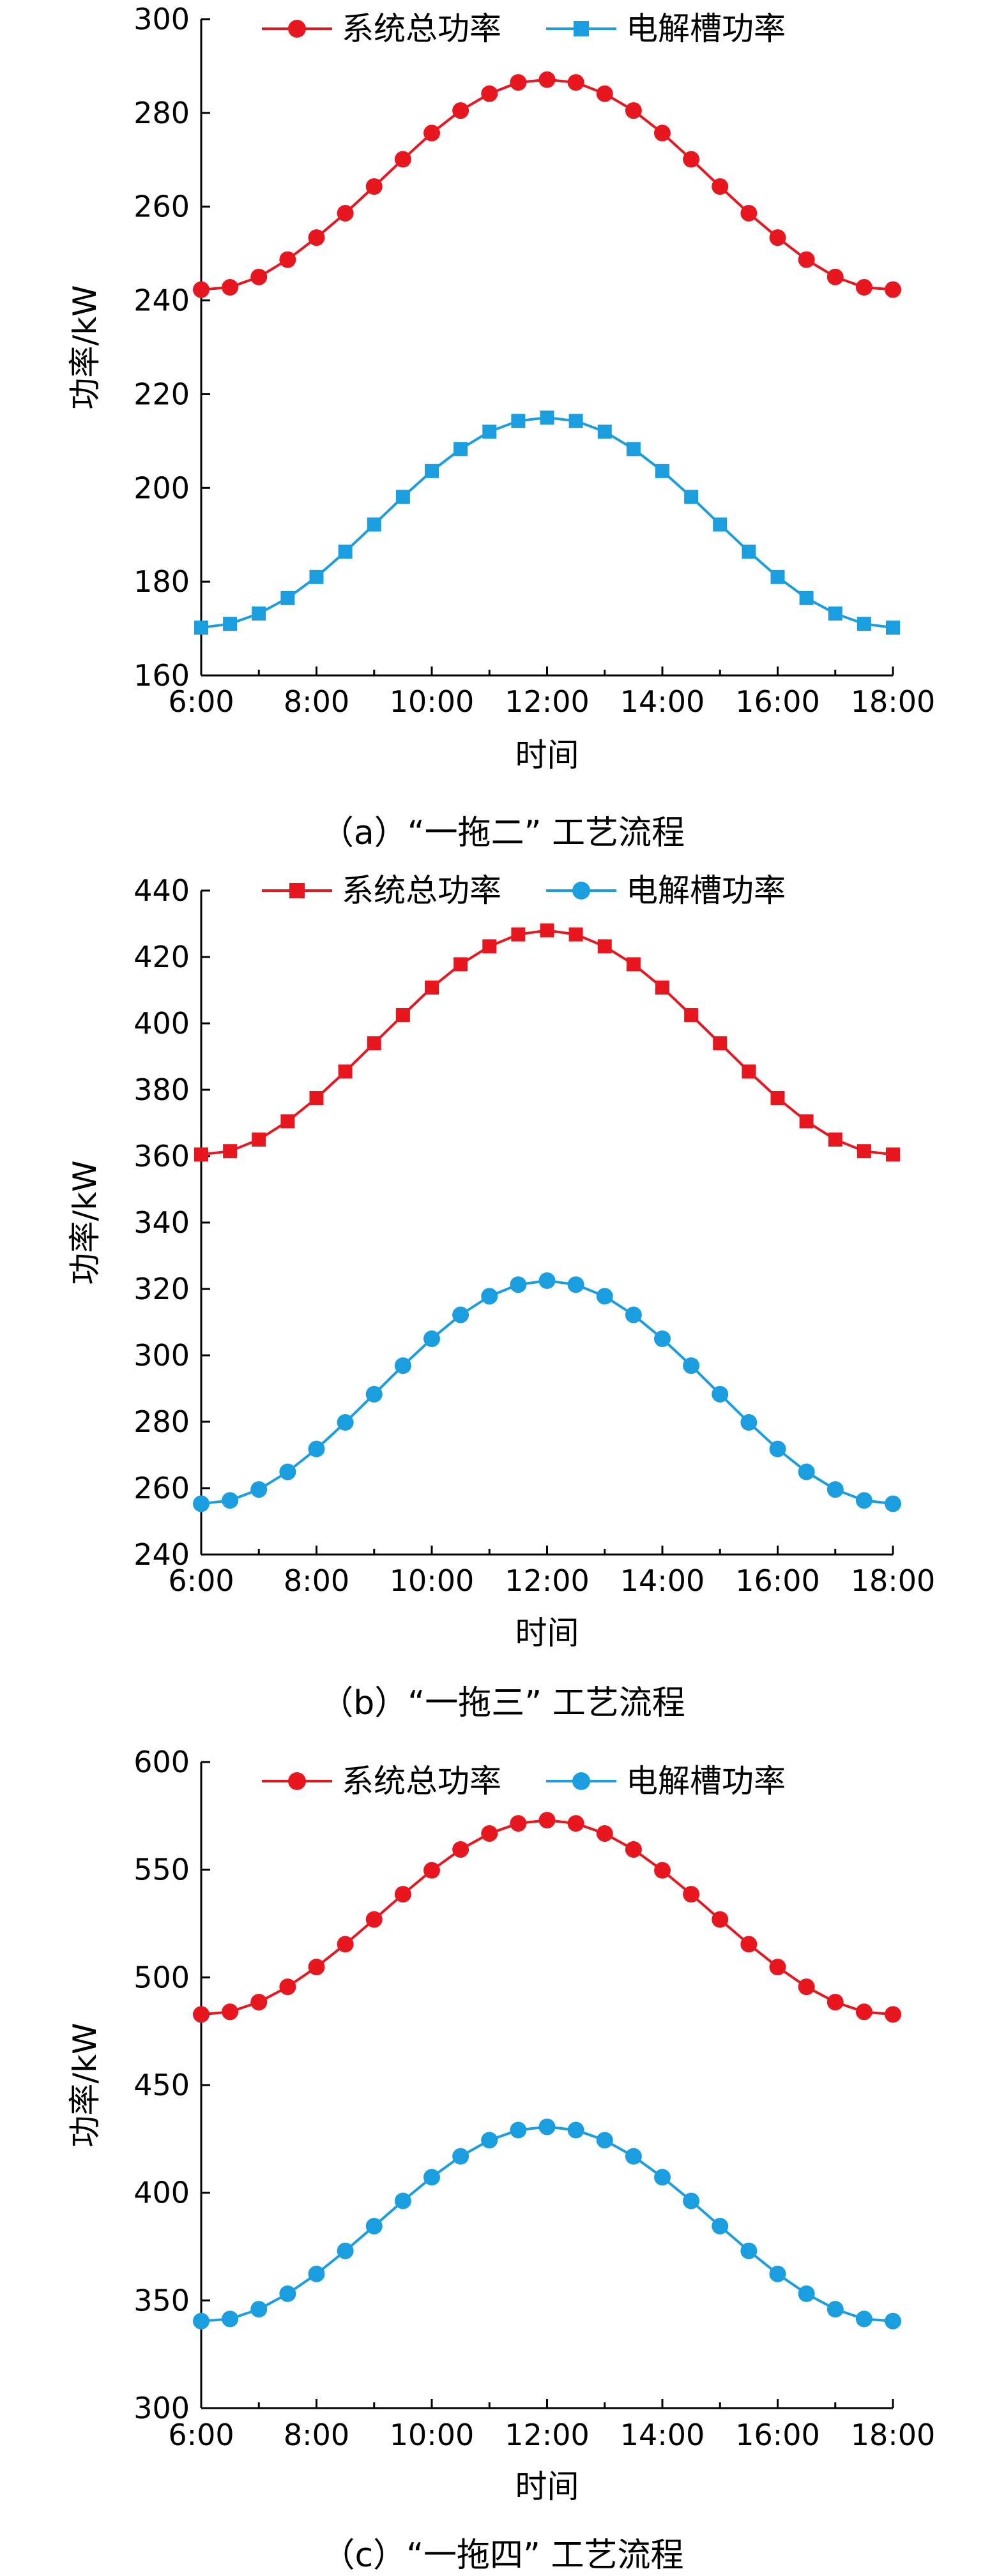  I want to click on y-tick-label: 500, so click(161, 1977).